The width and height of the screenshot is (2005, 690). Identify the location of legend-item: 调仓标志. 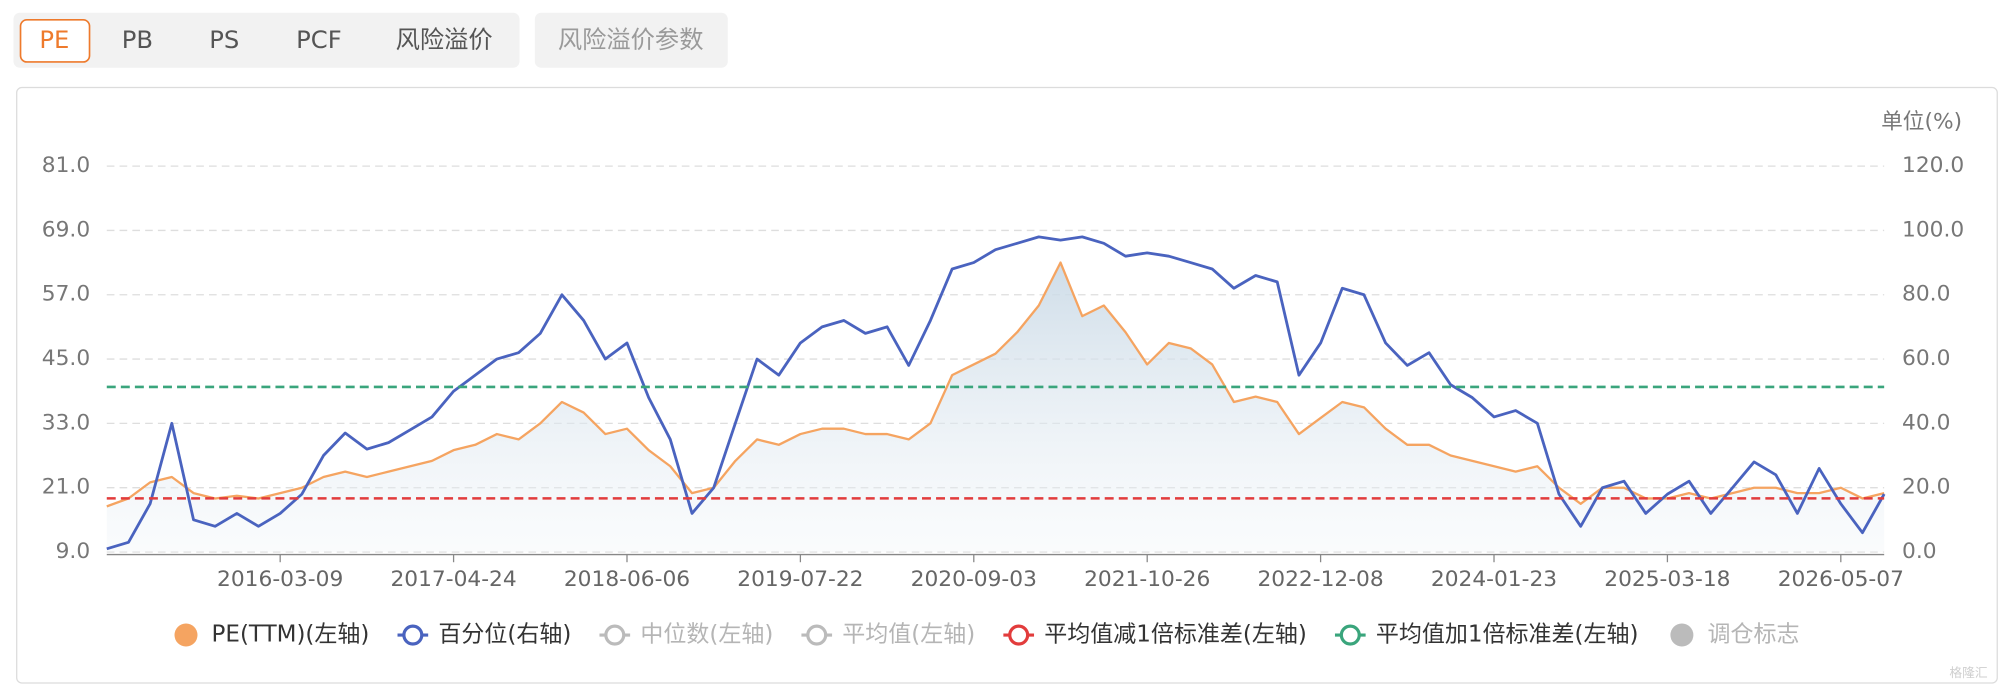
(1734, 635).